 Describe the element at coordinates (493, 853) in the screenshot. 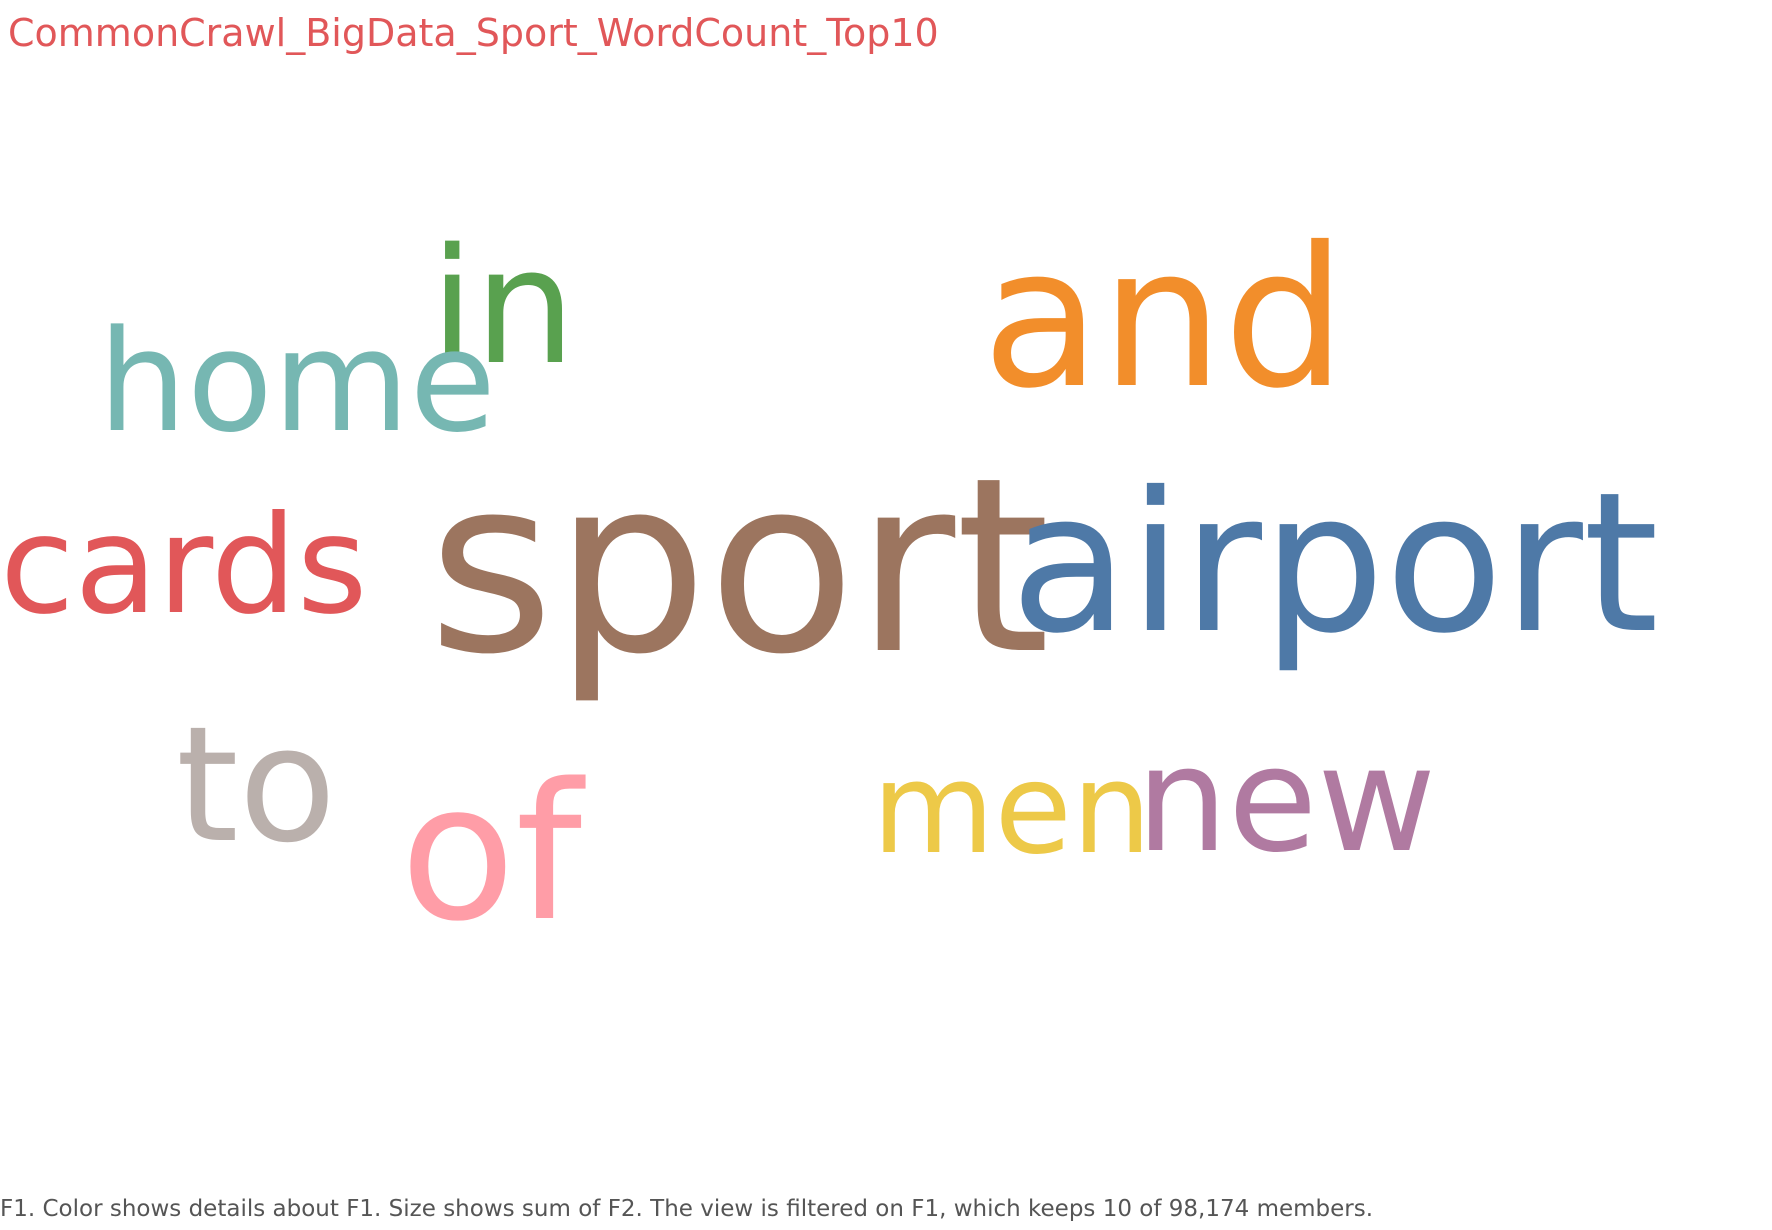

I see `word-of: of` at that location.